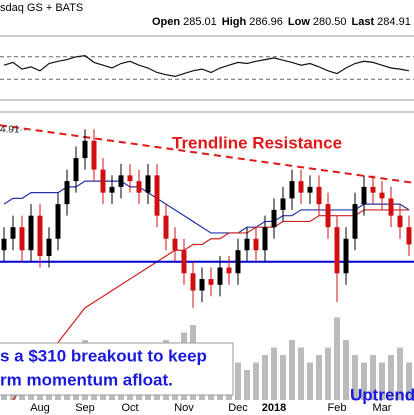 The height and width of the screenshot is (415, 414). What do you see at coordinates (266, 22) in the screenshot?
I see `quote-value: 286.96` at bounding box center [266, 22].